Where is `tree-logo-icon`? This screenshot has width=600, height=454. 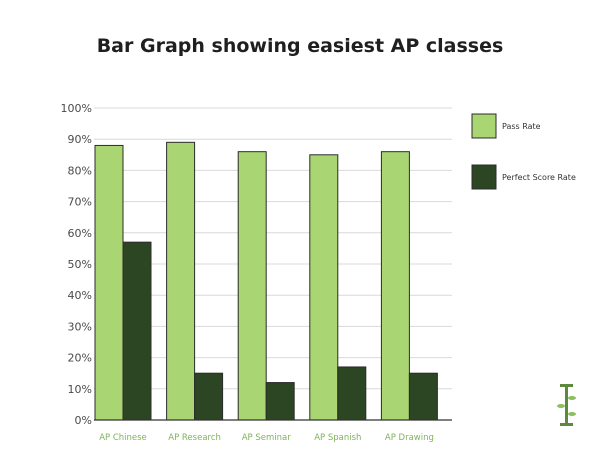 tree-logo-icon is located at coordinates (566, 405).